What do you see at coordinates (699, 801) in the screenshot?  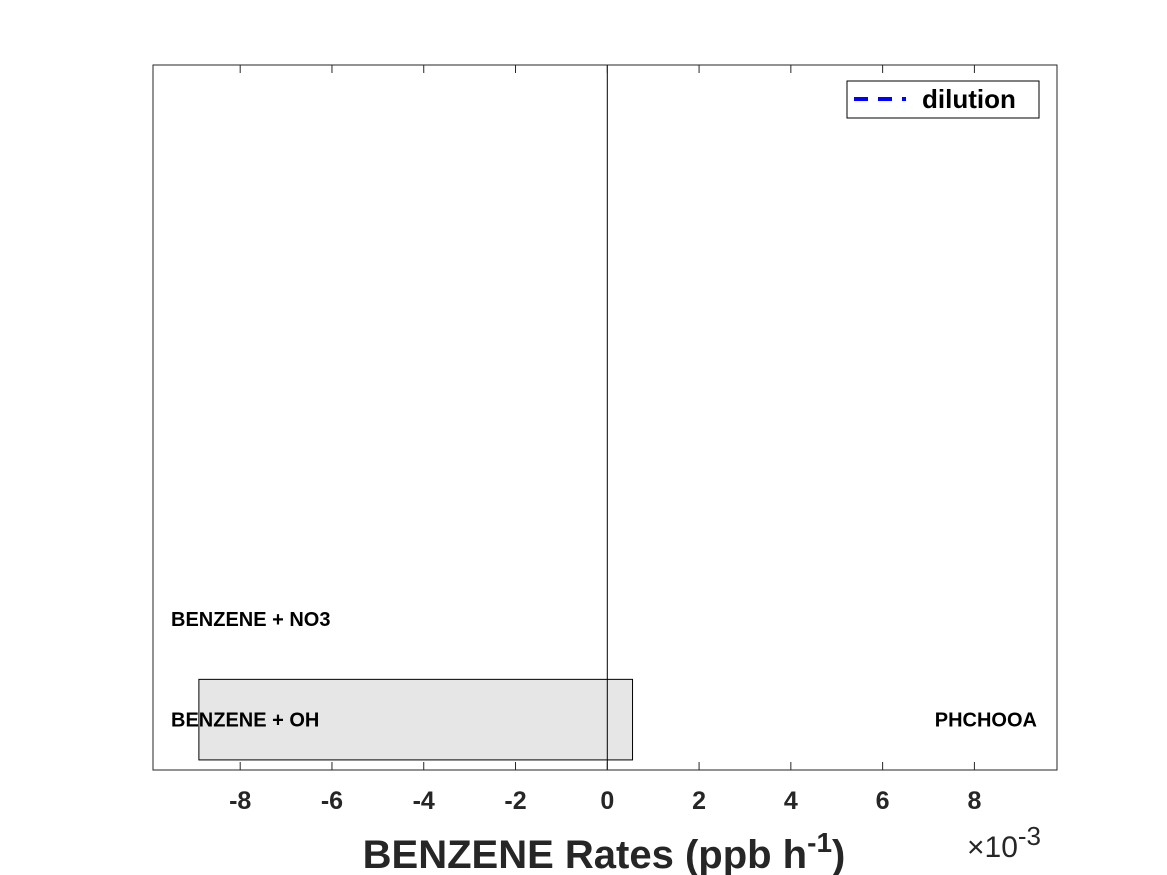 I see `x-tick-label: 2` at bounding box center [699, 801].